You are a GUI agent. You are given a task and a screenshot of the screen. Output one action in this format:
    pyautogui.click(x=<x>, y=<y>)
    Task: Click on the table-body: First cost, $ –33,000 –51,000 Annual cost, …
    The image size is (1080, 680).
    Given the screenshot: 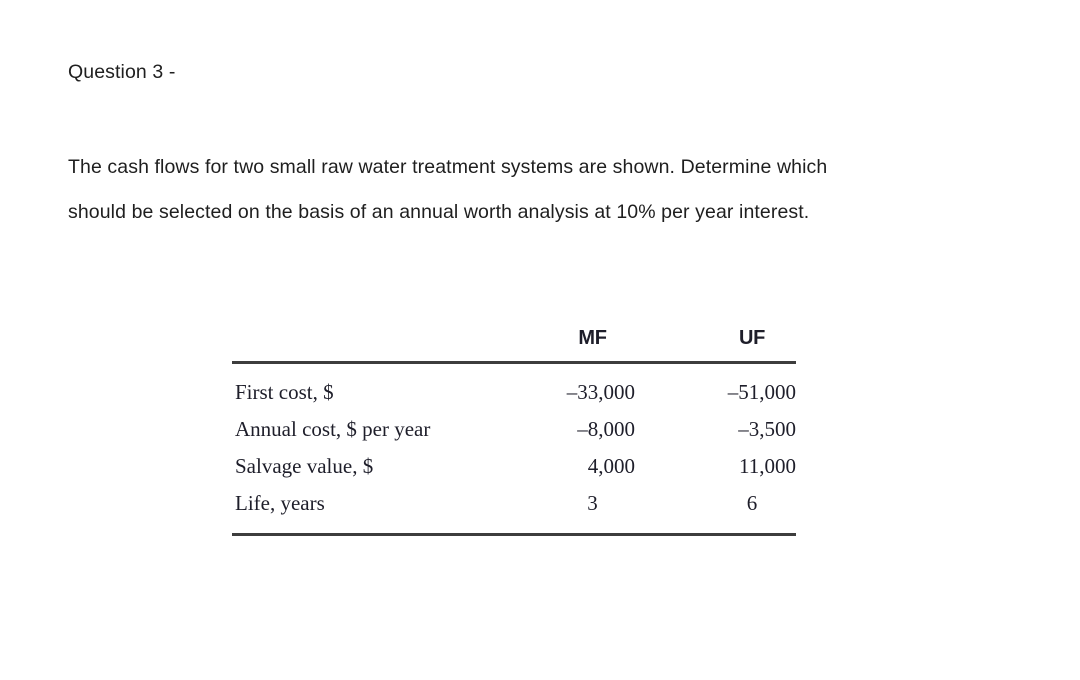 What is the action you would take?
    pyautogui.click(x=514, y=449)
    